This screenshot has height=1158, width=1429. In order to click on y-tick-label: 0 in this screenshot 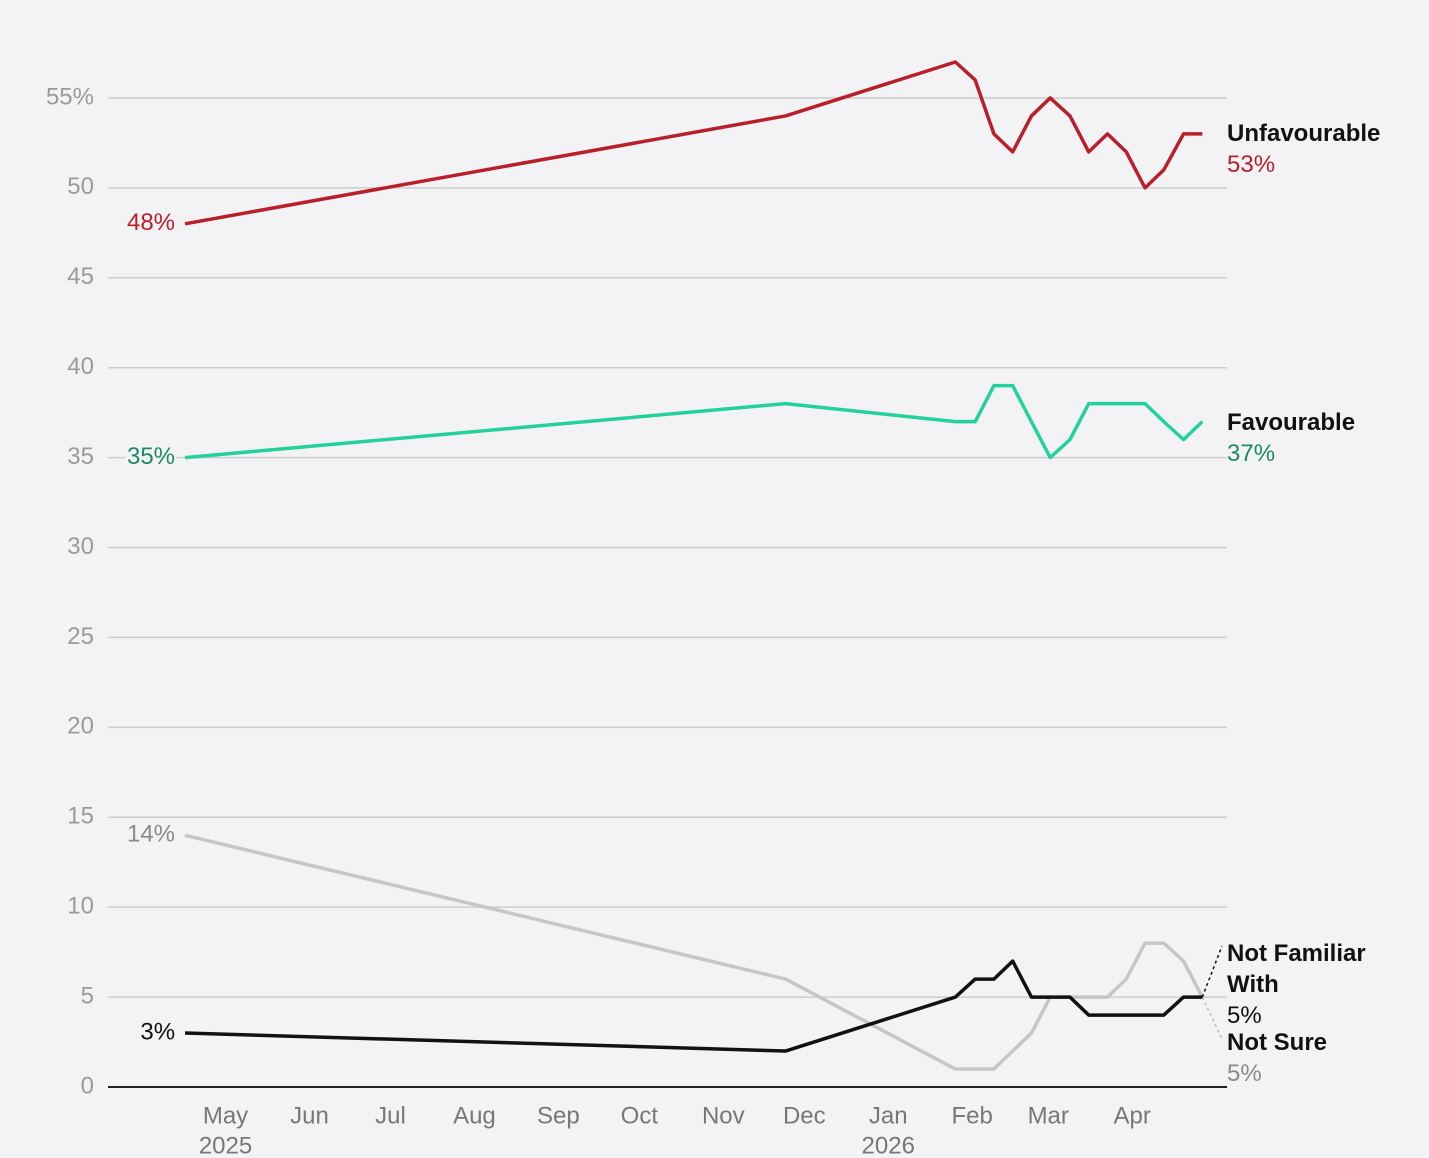, I will do `click(87, 1085)`.